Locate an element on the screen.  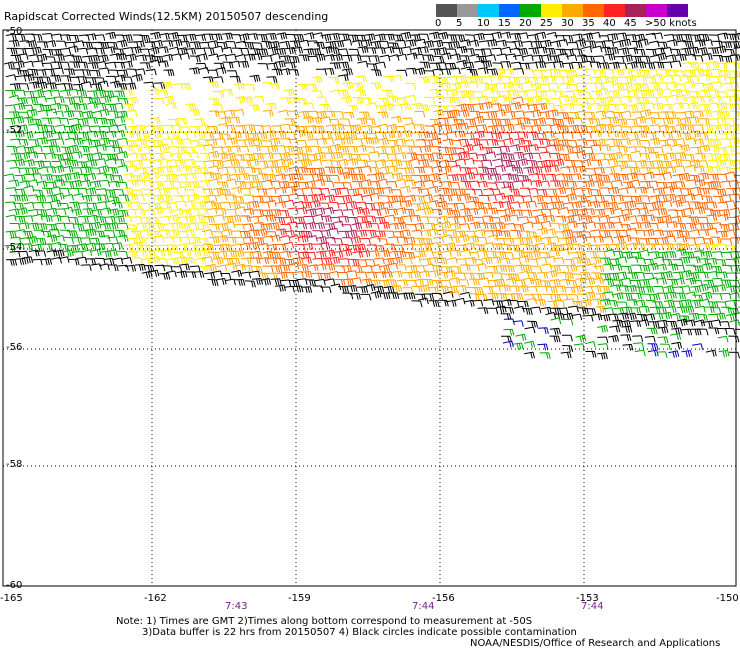
lon-label-150: -150 is located at coordinates (727, 598).